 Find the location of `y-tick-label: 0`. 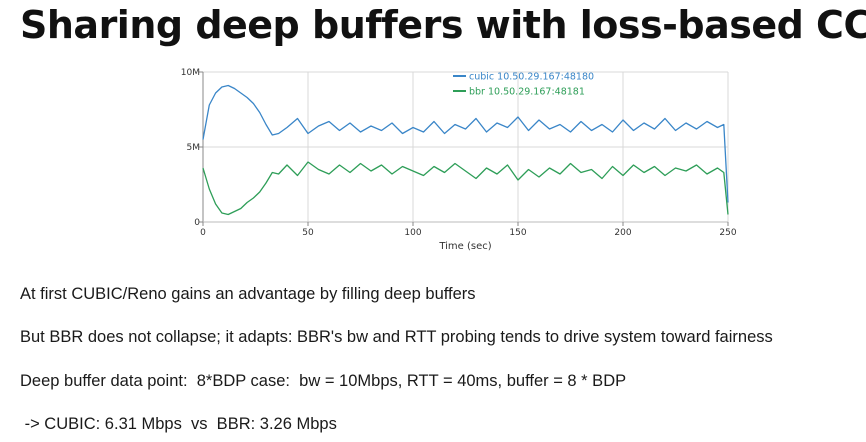

y-tick-label: 0 is located at coordinates (197, 223).